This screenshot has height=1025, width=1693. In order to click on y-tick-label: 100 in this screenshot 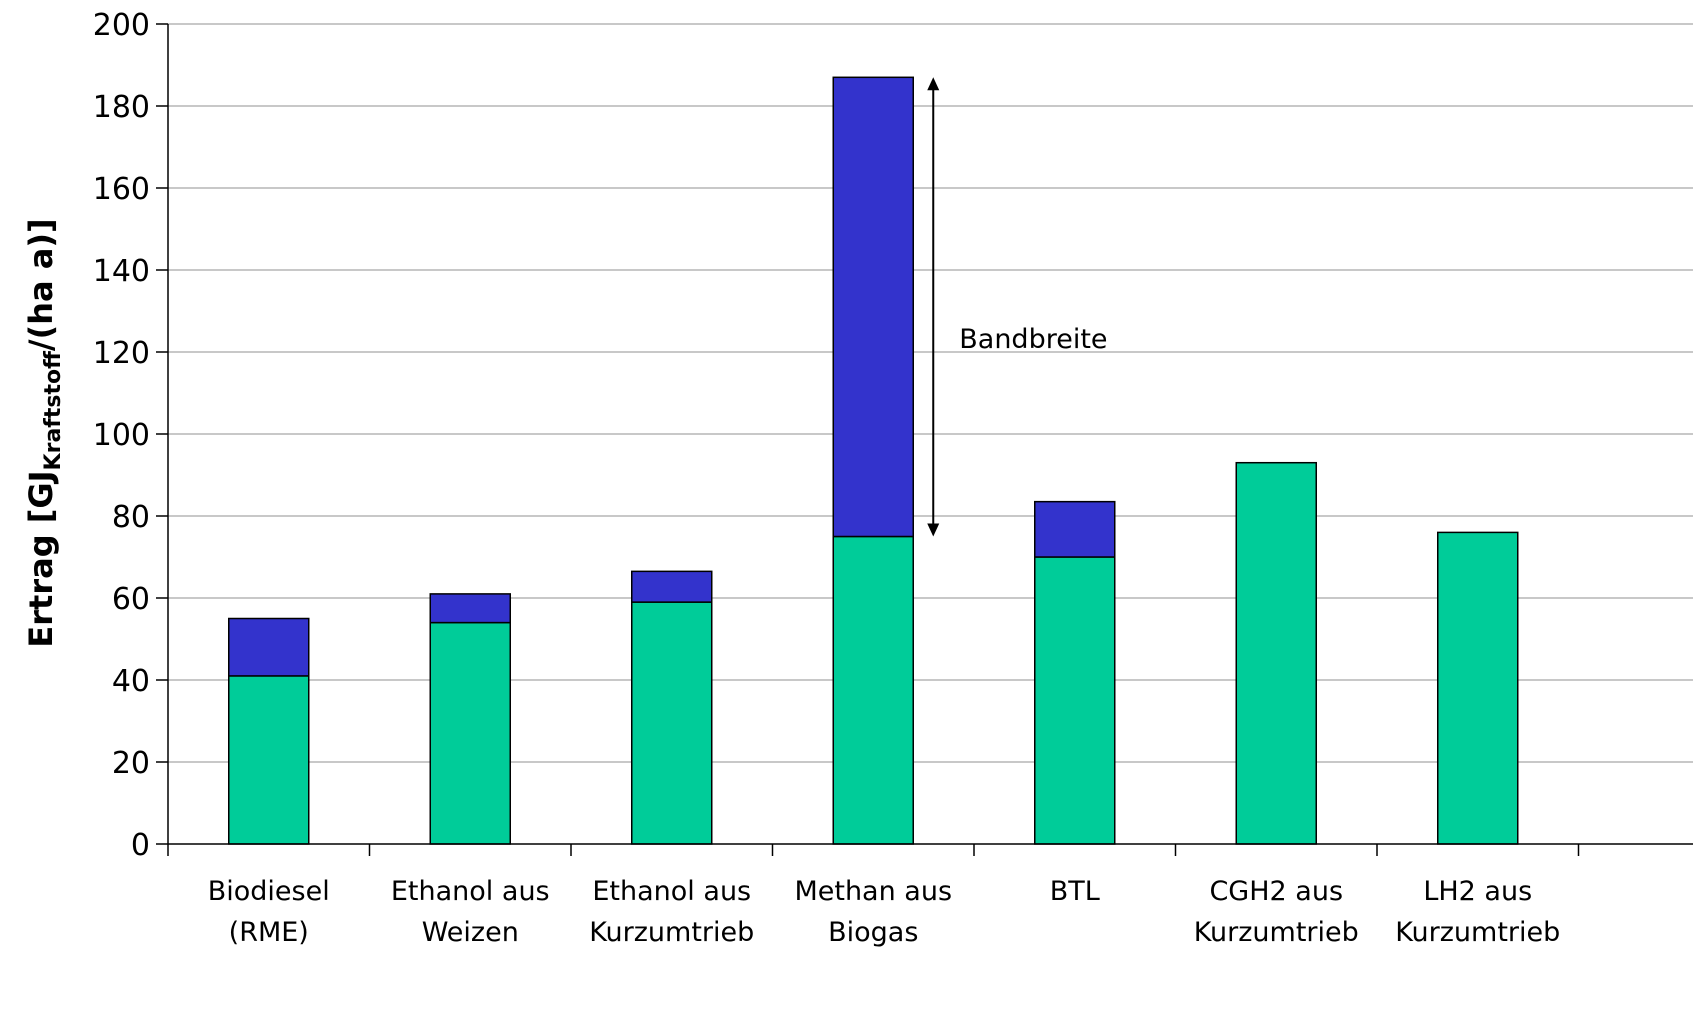, I will do `click(121, 435)`.